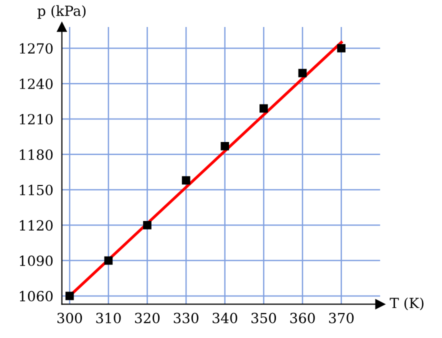 The height and width of the screenshot is (338, 442). What do you see at coordinates (36, 48) in the screenshot?
I see `y-tick-label: 1270` at bounding box center [36, 48].